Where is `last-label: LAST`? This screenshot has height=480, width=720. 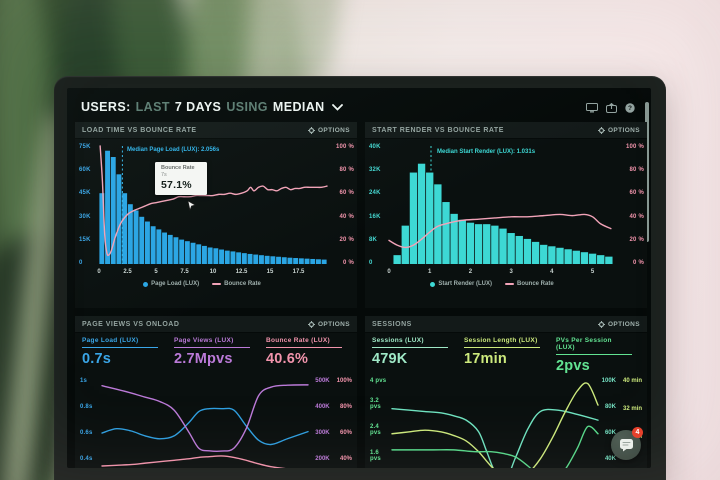
last-label: LAST is located at coordinates (152, 107).